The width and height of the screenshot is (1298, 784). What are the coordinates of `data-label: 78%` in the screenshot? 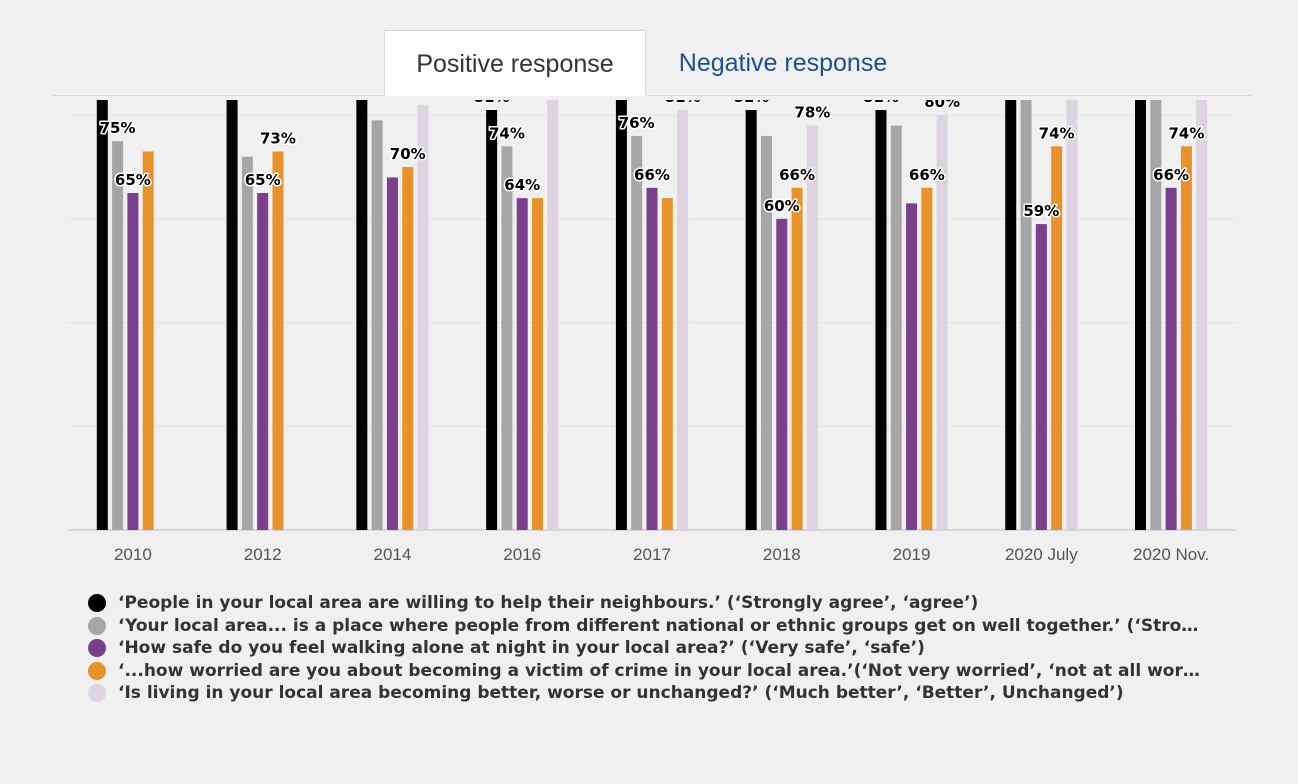 It's located at (812, 113).